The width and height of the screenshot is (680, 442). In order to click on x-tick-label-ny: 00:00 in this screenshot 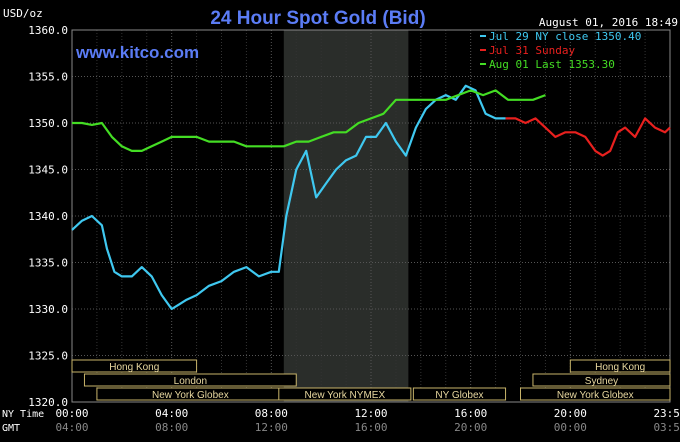, I will do `click(71, 413)`.